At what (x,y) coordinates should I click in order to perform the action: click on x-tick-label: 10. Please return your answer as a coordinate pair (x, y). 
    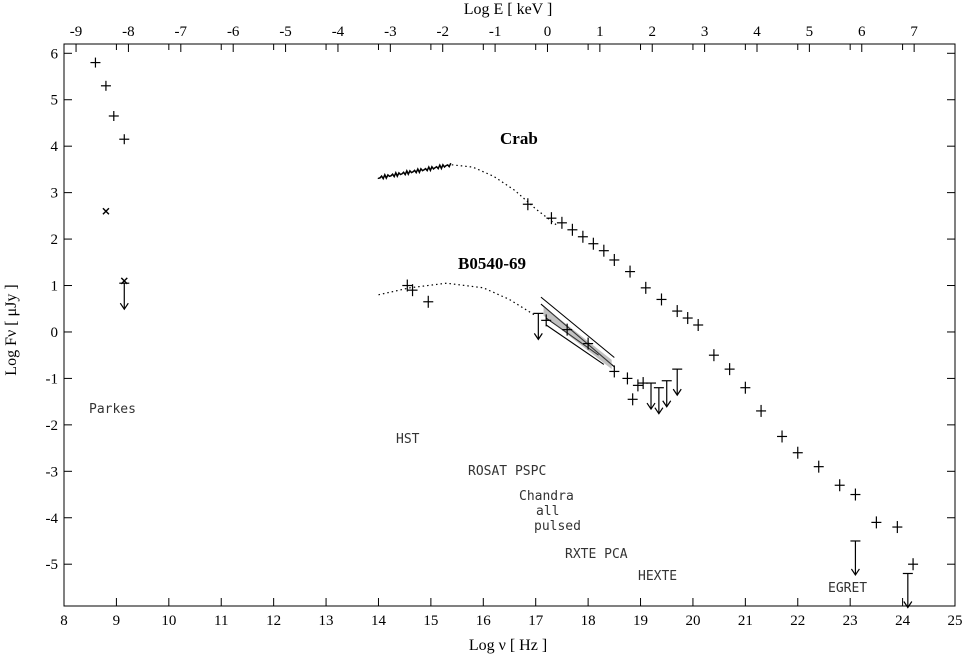
    Looking at the image, I should click on (168, 621).